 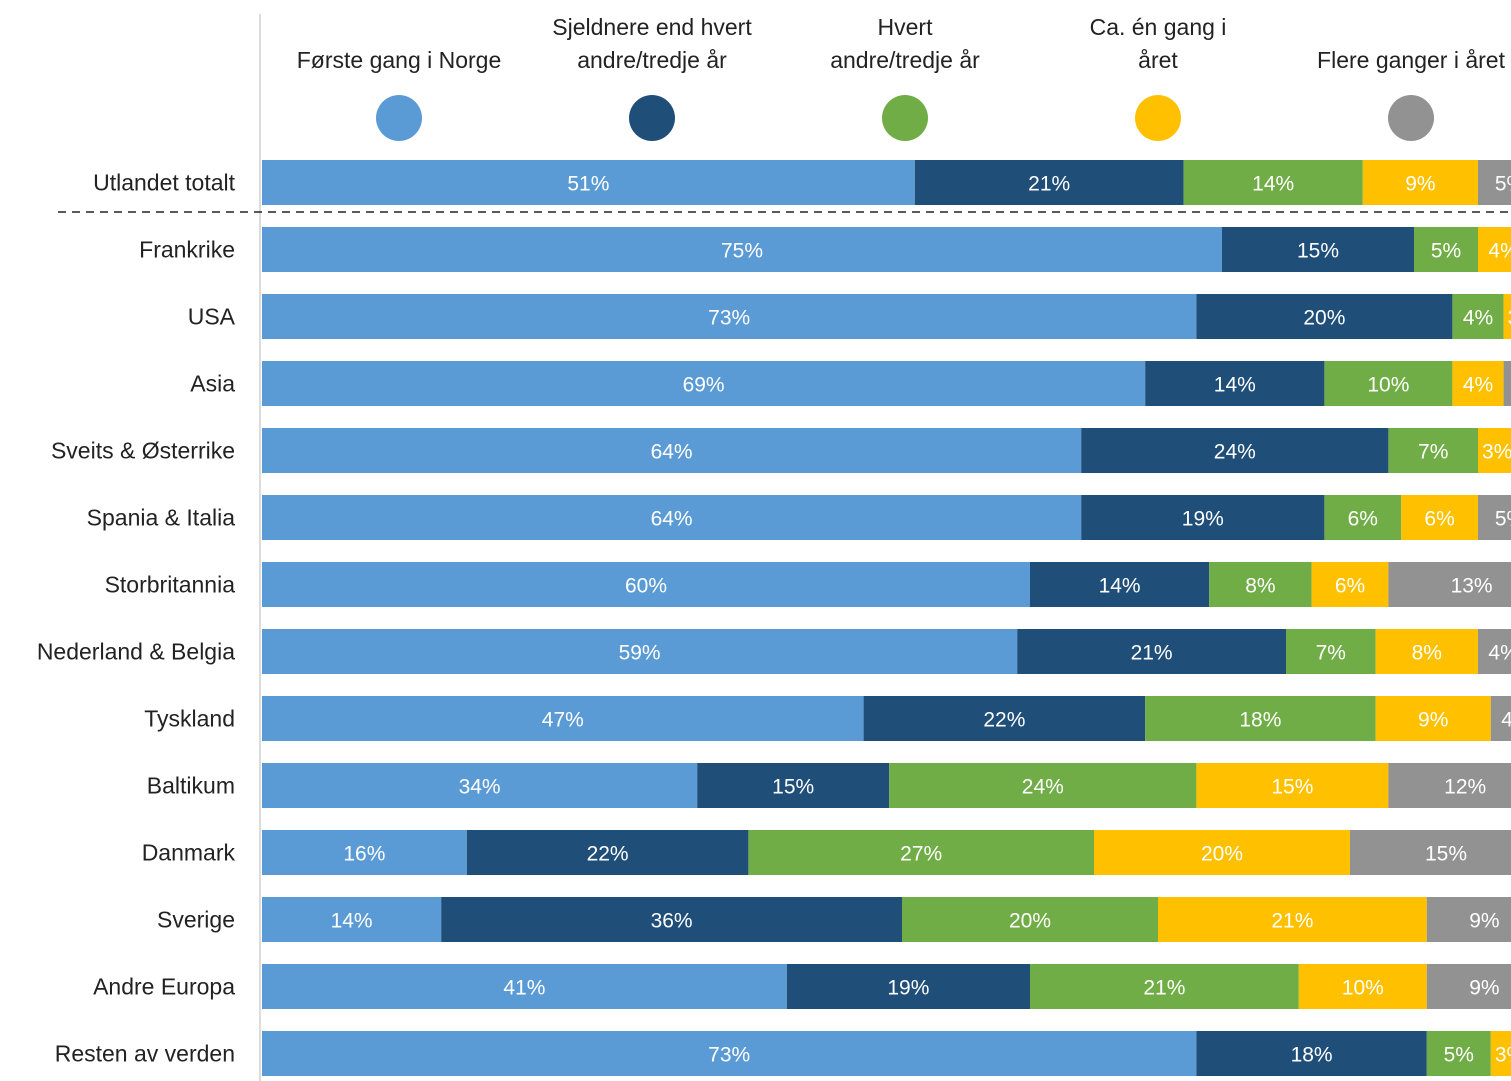 I want to click on legend-label-2-line-0: Hvert, so click(x=906, y=27).